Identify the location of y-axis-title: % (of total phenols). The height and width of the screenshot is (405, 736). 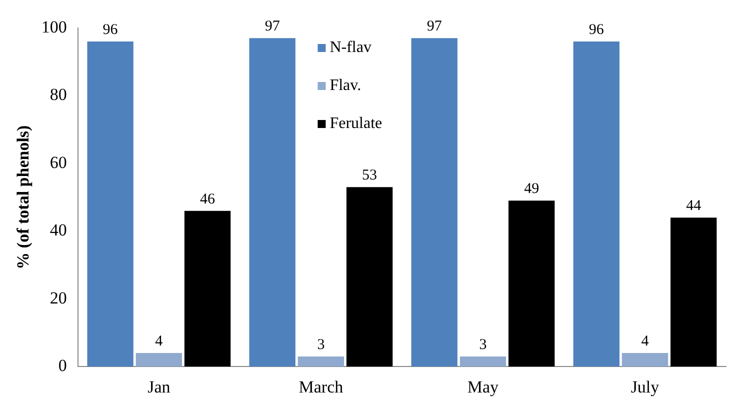
(23, 197).